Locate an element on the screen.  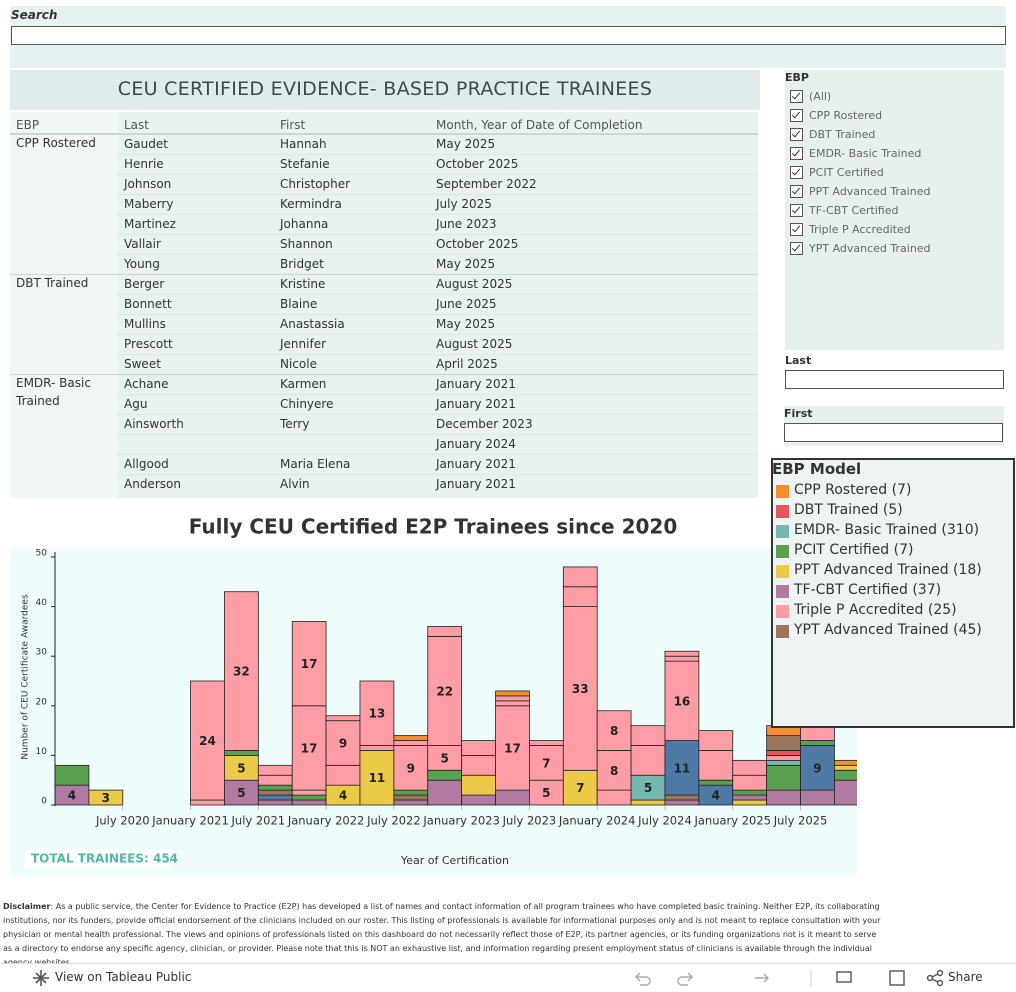
revert-icon is located at coordinates (762, 978).